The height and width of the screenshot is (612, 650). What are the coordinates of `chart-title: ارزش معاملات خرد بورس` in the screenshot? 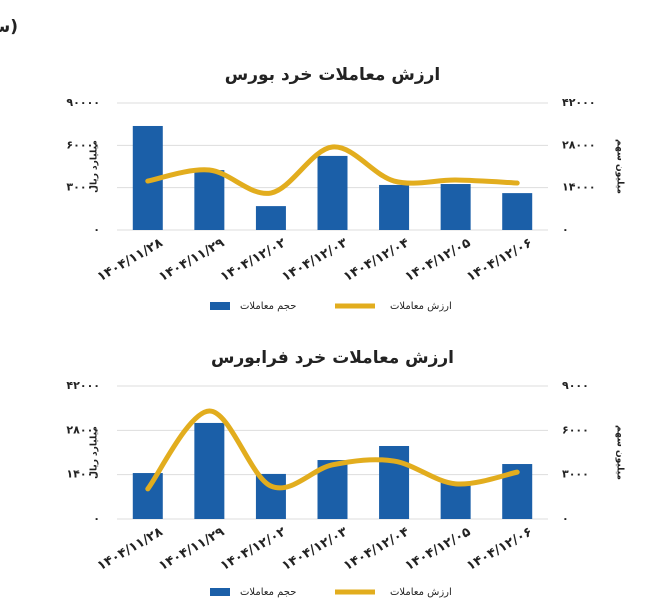 It's located at (332, 75).